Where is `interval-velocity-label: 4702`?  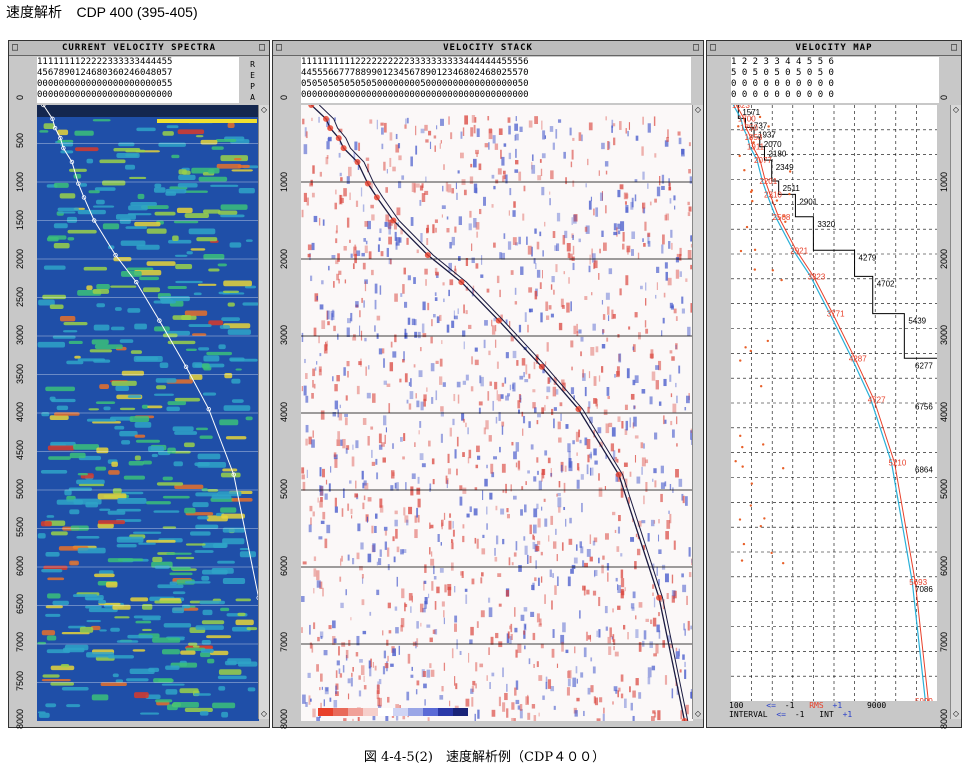
interval-velocity-label: 4702 is located at coordinates (886, 283).